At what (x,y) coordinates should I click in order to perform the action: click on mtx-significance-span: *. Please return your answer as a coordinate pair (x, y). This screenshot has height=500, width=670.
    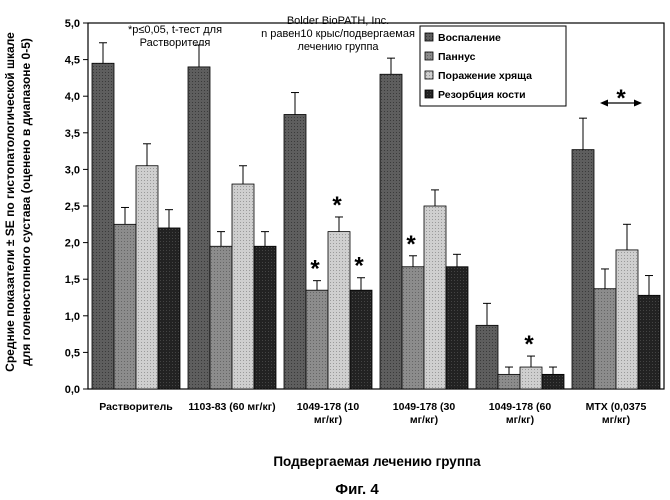
    Looking at the image, I should click on (621, 98).